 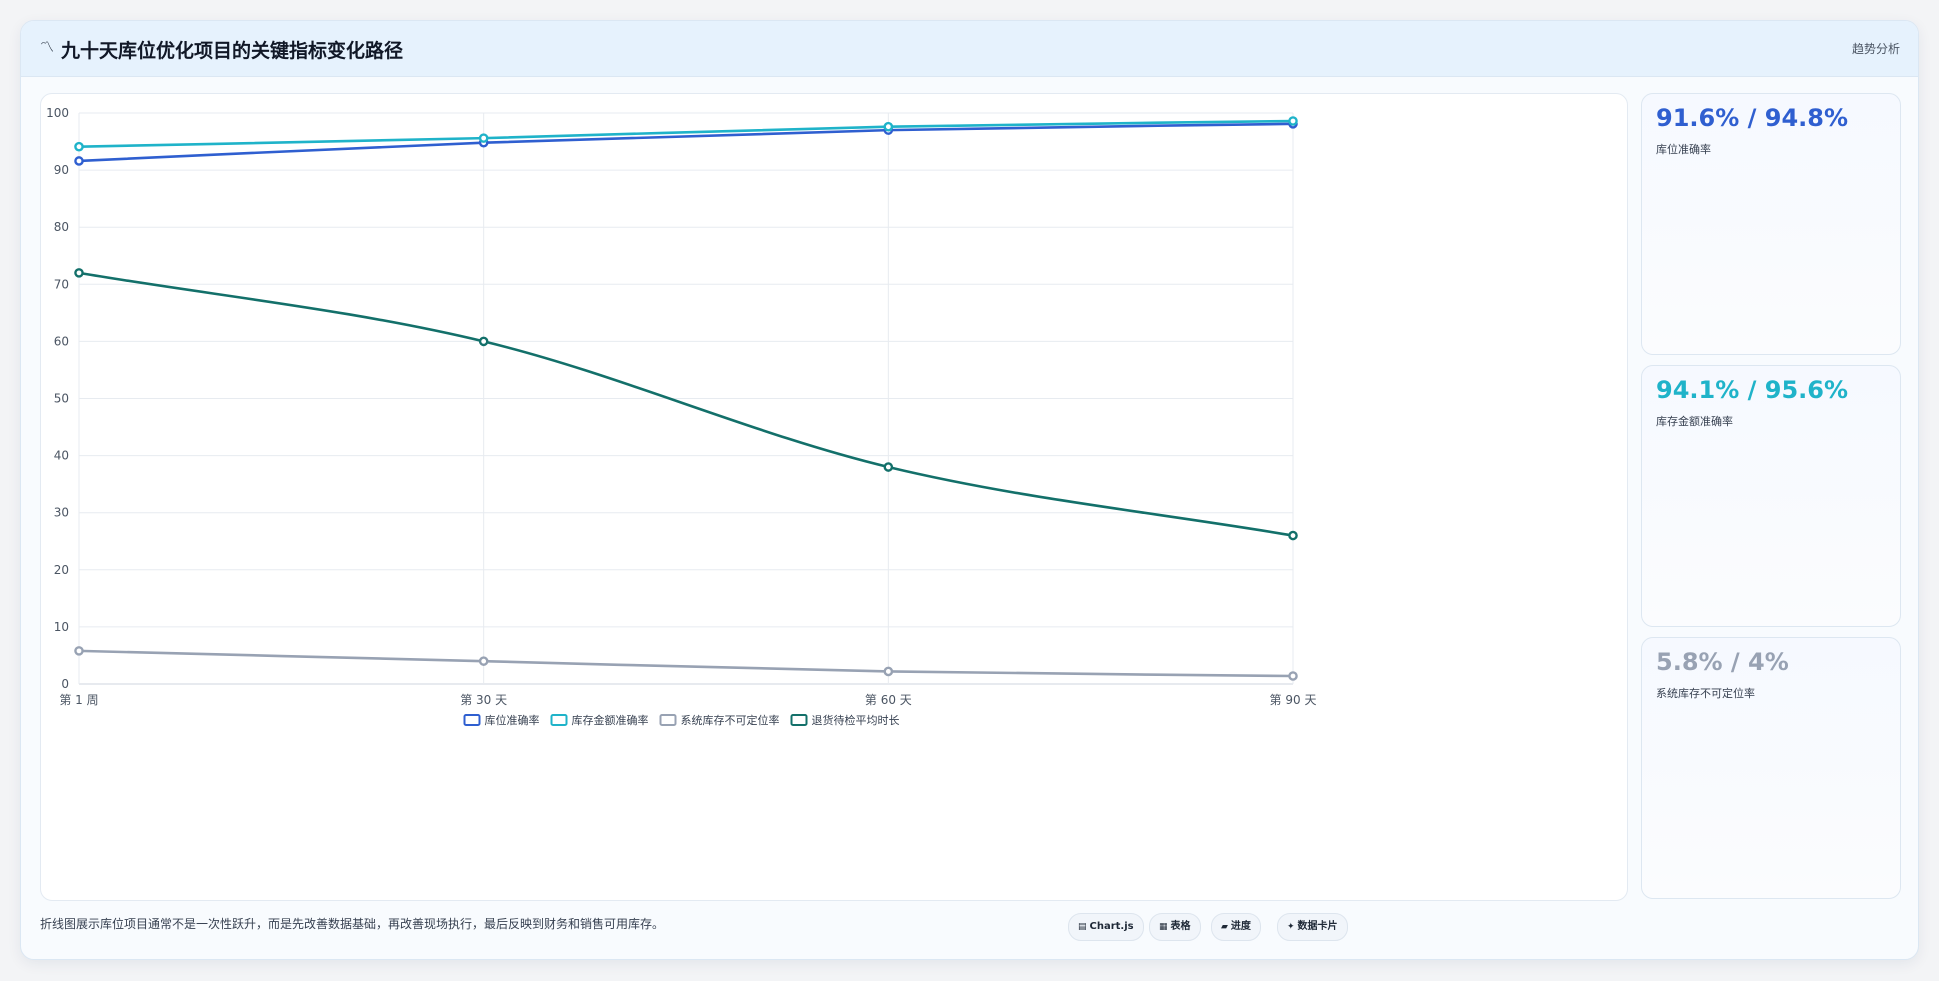 What do you see at coordinates (888, 700) in the screenshot?
I see `x-tick-label: 第 60 天` at bounding box center [888, 700].